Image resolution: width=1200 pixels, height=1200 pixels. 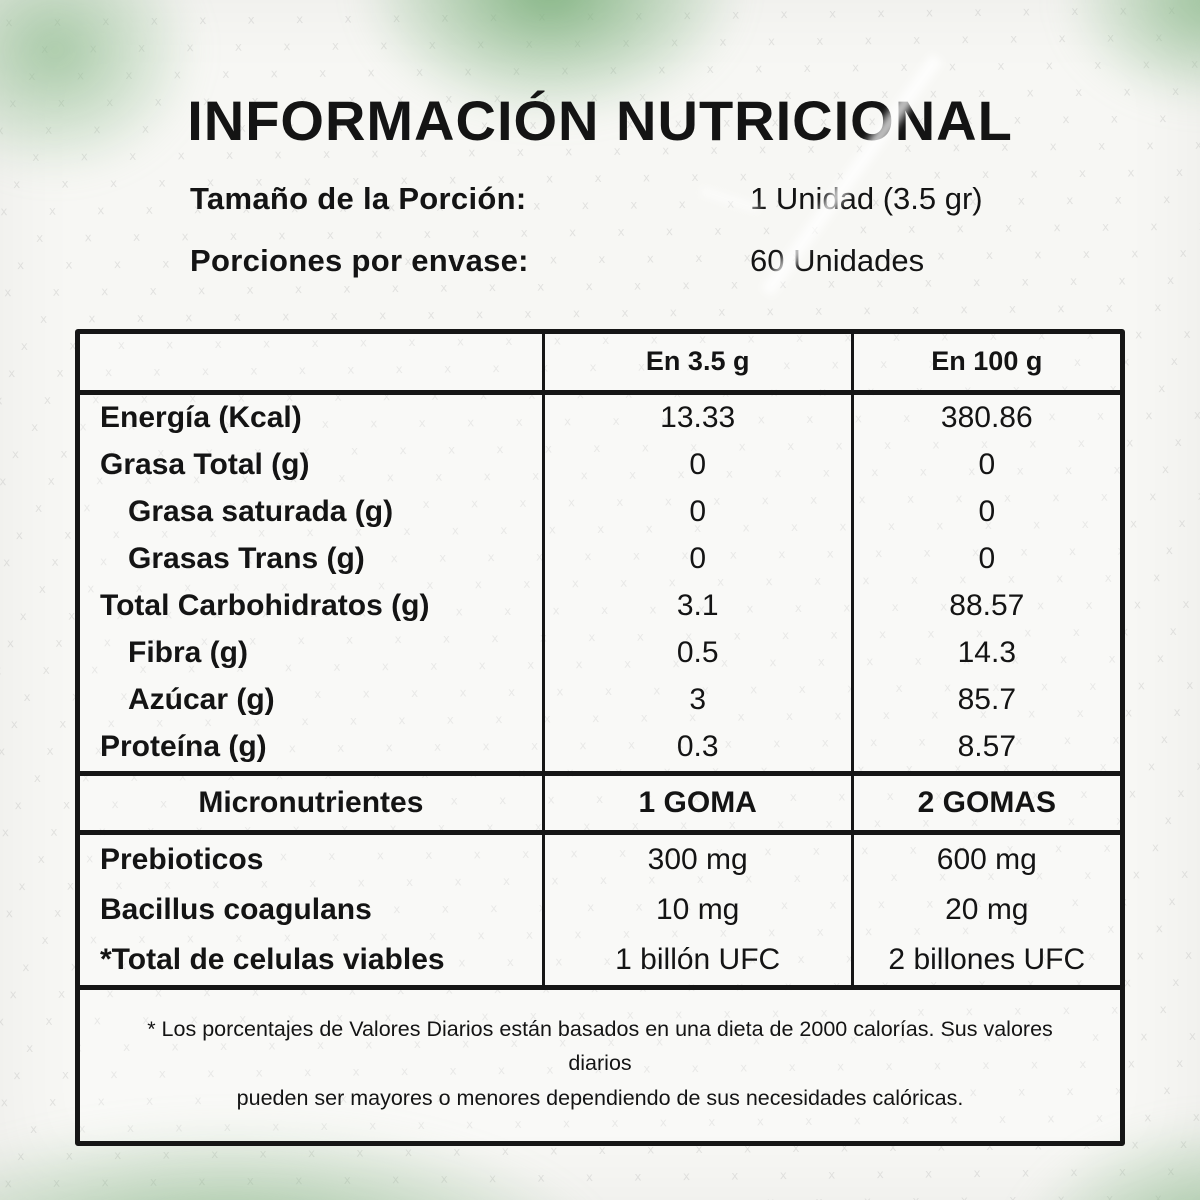 I want to click on nutrient-label: Fibra (g), so click(x=188, y=653).